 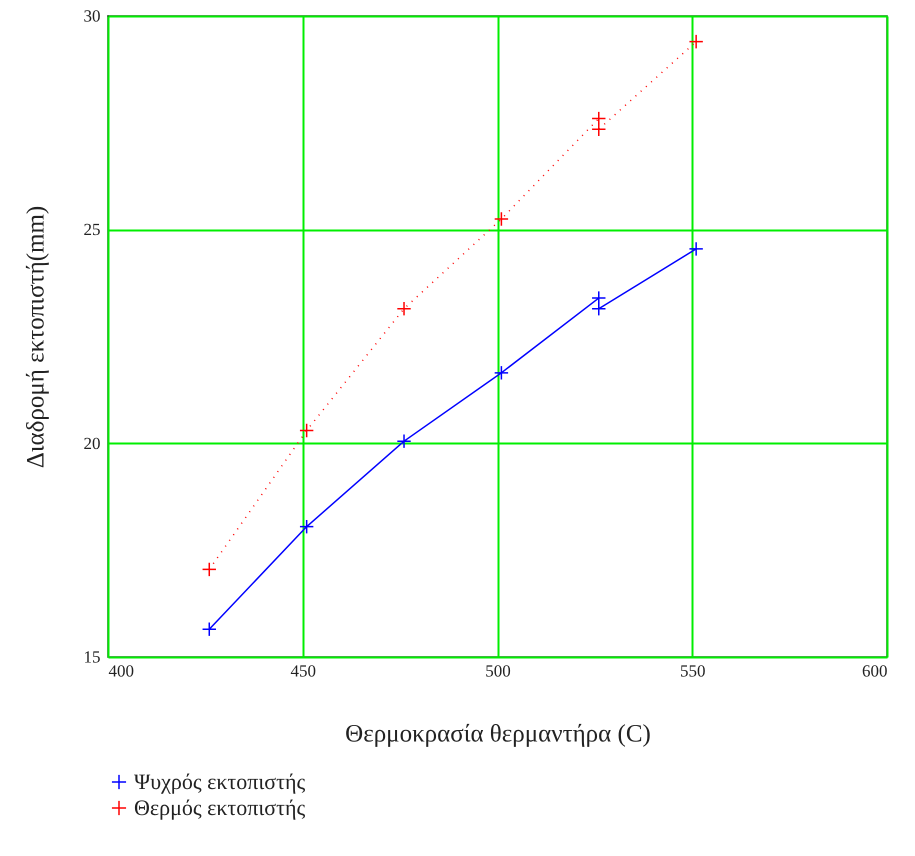 What do you see at coordinates (693, 671) in the screenshot?
I see `x-tick-label: 550` at bounding box center [693, 671].